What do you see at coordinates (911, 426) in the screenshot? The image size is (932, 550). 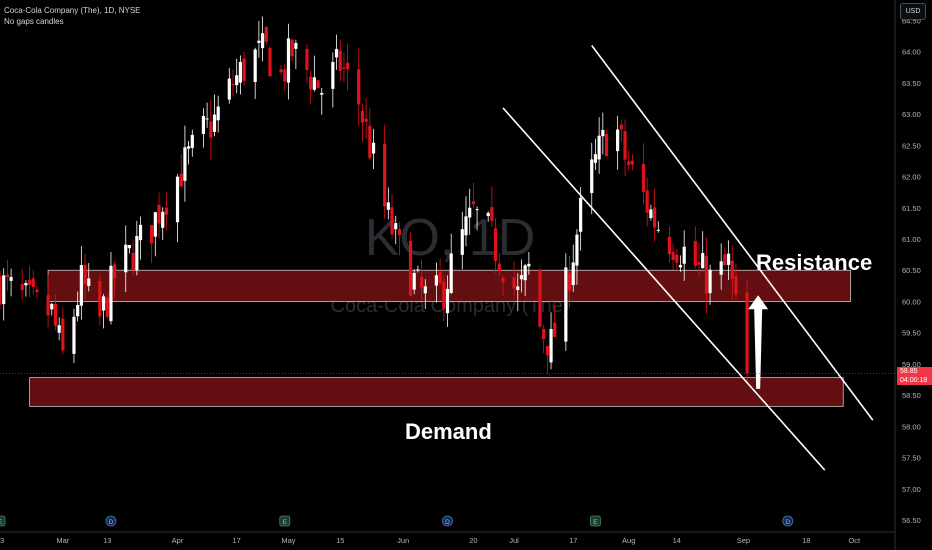 I see `price-tick-label: 58.00` at bounding box center [911, 426].